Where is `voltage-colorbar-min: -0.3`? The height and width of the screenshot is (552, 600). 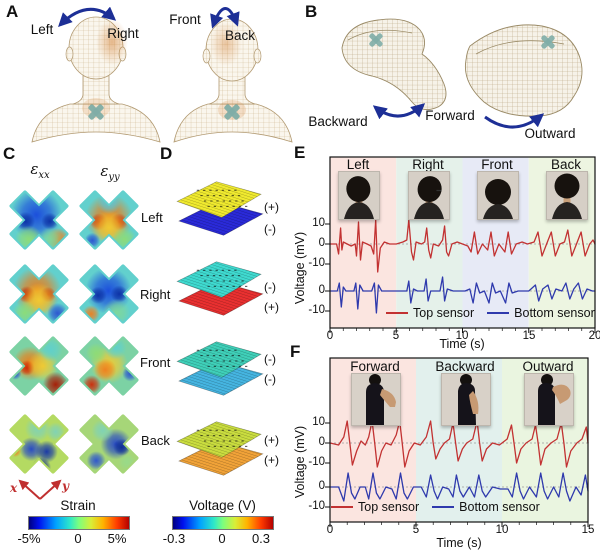 voltage-colorbar-min: -0.3 is located at coordinates (174, 538).